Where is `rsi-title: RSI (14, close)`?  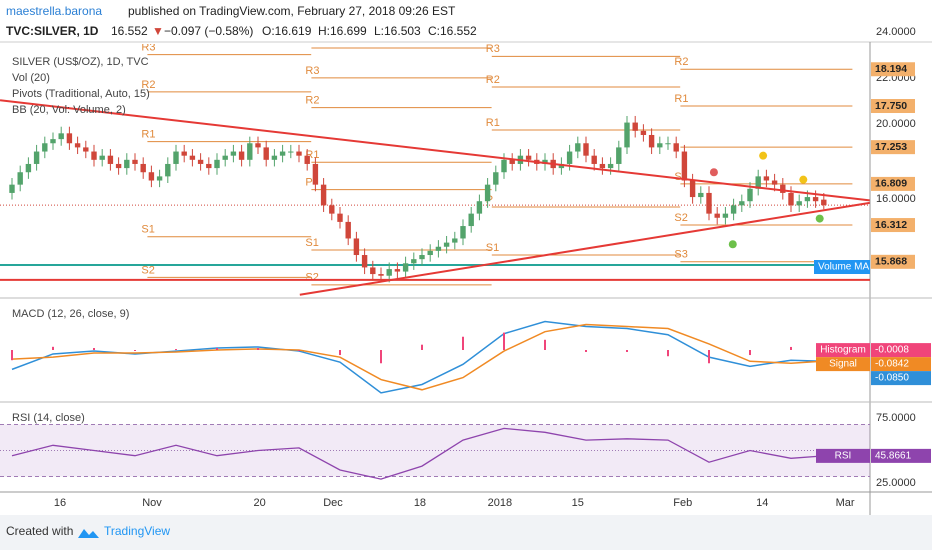 rsi-title: RSI (14, close) is located at coordinates (48, 418).